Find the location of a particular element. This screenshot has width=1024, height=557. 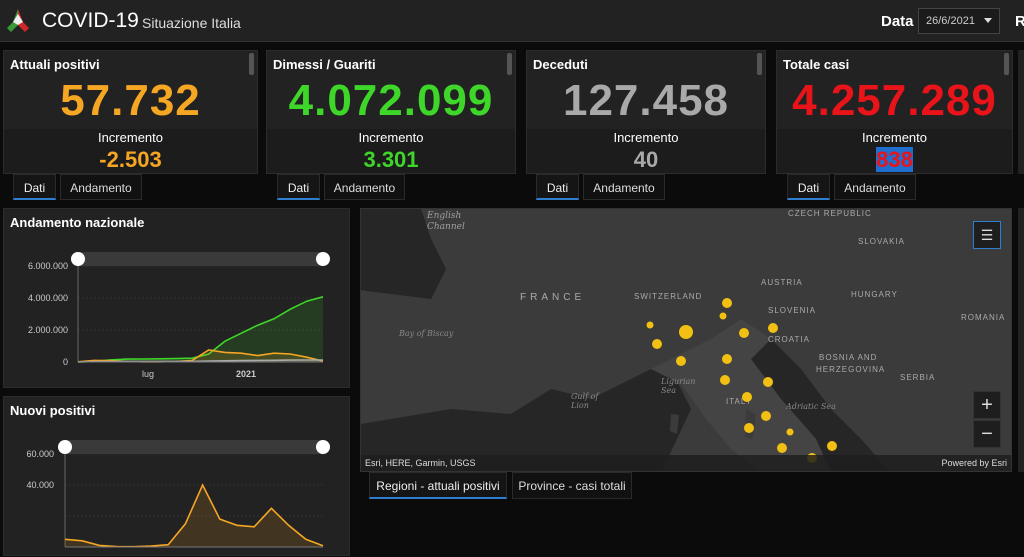

nuovi-positivi-panel: Nuovi positivi 60.000 40.000 is located at coordinates (176, 476).